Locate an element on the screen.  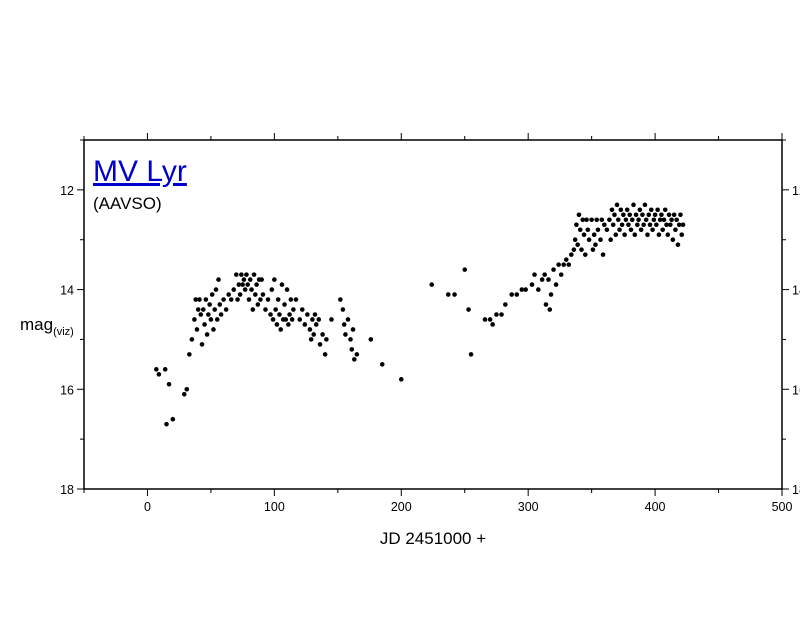
x-tick-labels: 0 100 200 300 400 500 is located at coordinates (468, 507).